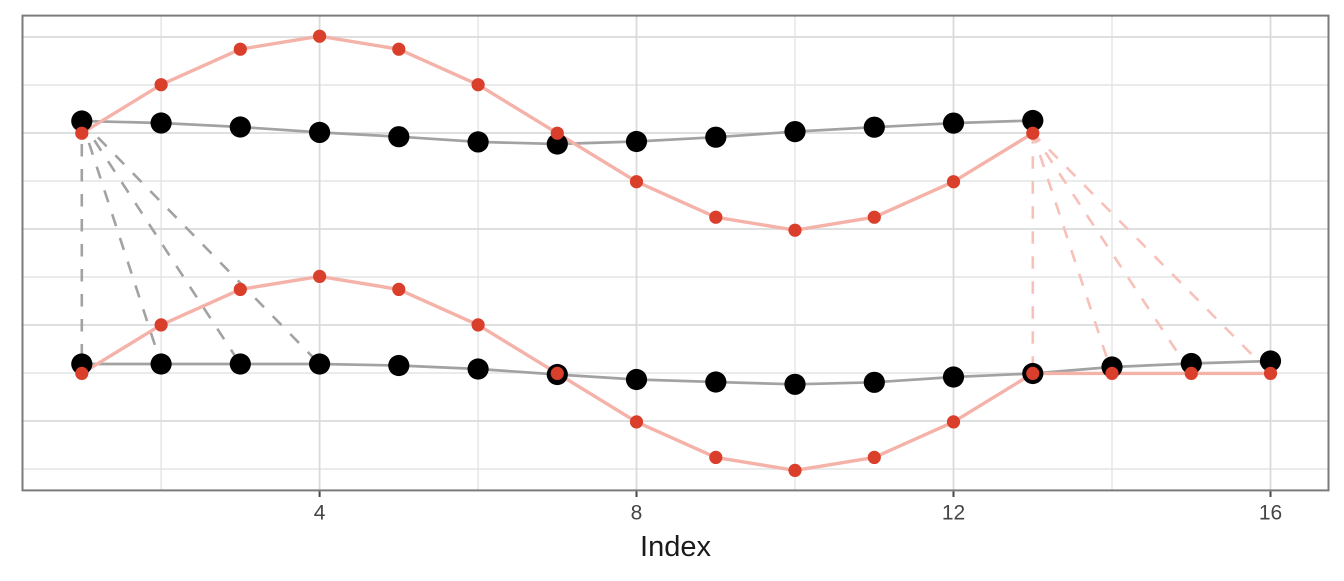 The height and width of the screenshot is (581, 1344). What do you see at coordinates (320, 513) in the screenshot?
I see `svg-text: 4` at bounding box center [320, 513].